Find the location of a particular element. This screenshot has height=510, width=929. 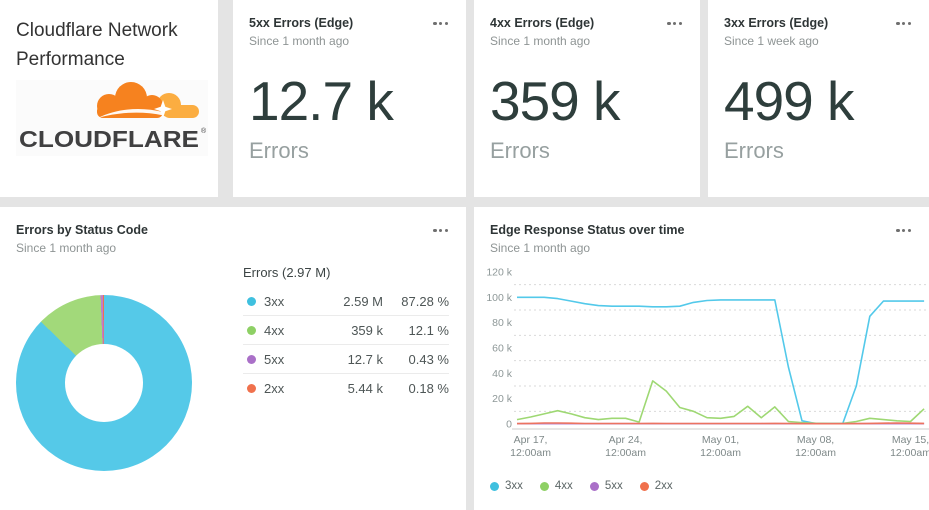

panel-subtitle: Since 1 week ago is located at coordinates (771, 41).